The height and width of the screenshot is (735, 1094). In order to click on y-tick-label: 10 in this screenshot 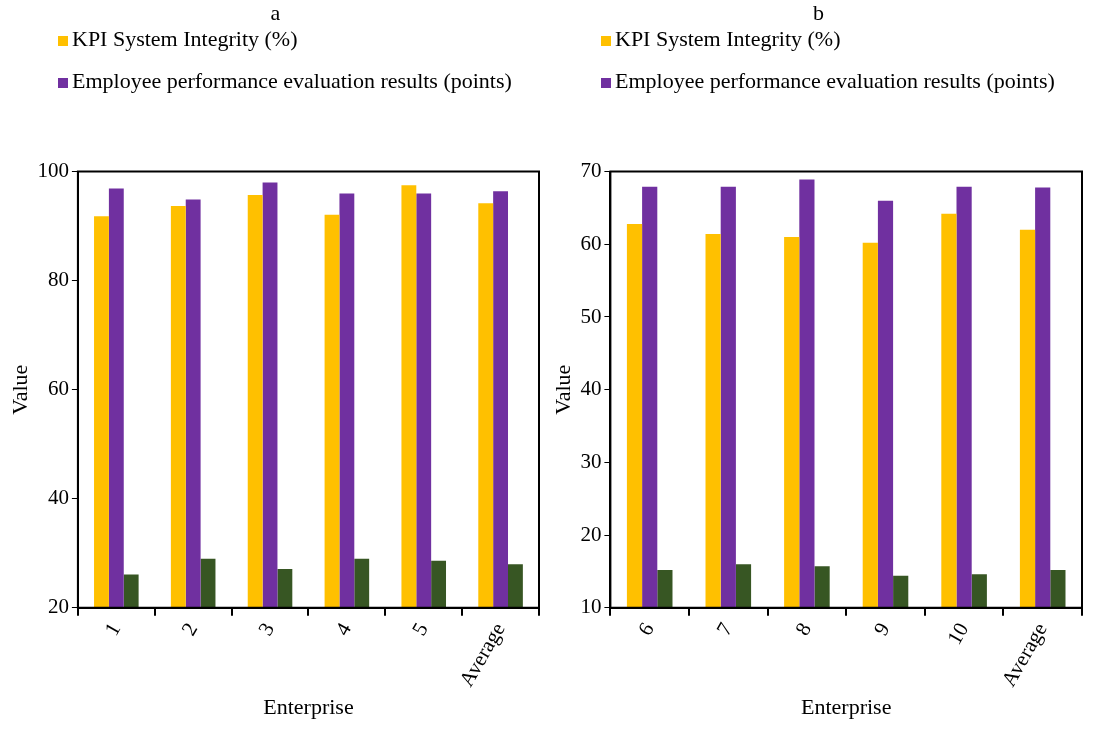, I will do `click(591, 606)`.